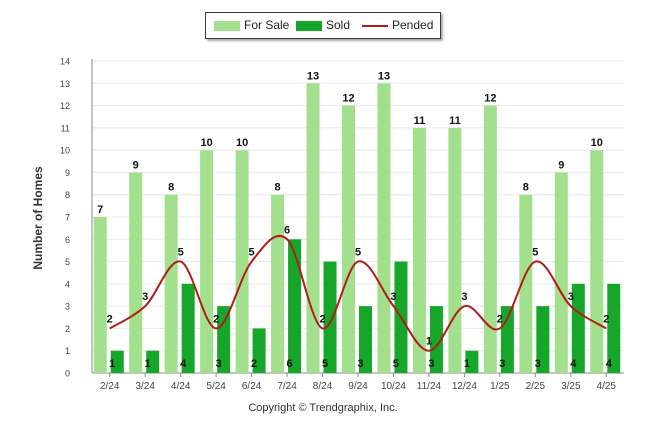 This screenshot has width=646, height=434. I want to click on y-tick-label: 5, so click(67, 262).